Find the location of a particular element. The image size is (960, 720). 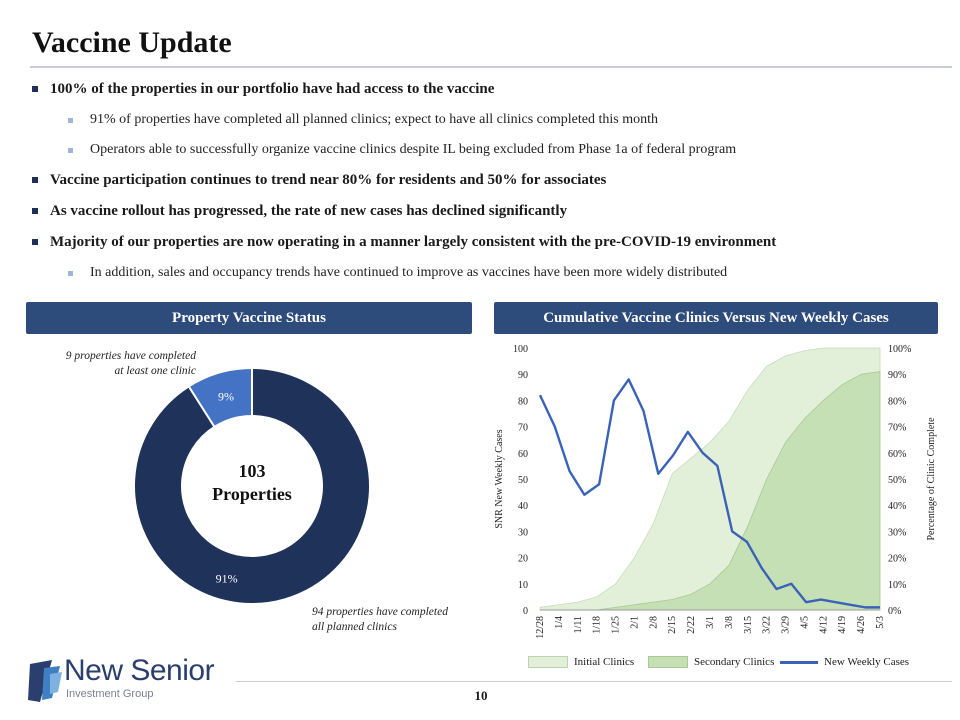

y-axis-title: SNR New Weekly Cases is located at coordinates (499, 478).